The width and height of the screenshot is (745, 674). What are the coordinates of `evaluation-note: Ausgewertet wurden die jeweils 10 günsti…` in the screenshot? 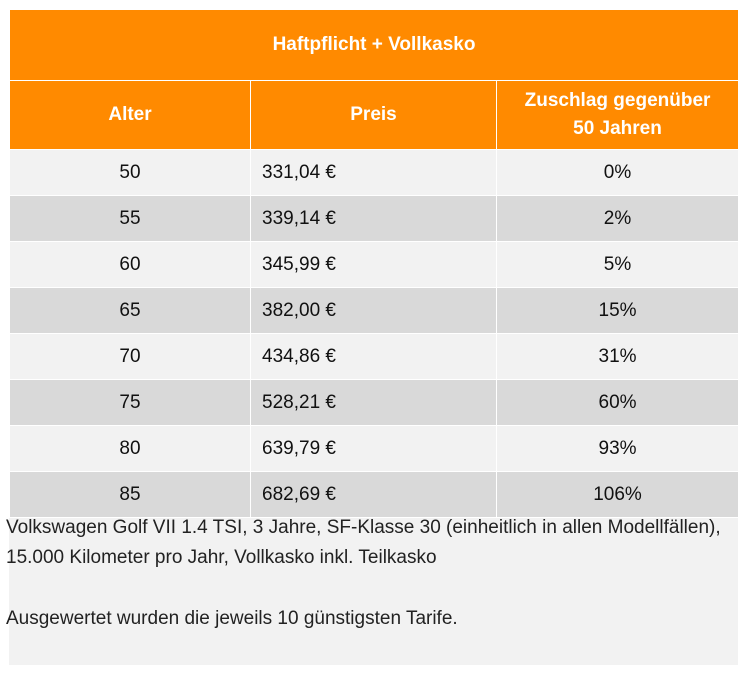 It's located at (232, 618).